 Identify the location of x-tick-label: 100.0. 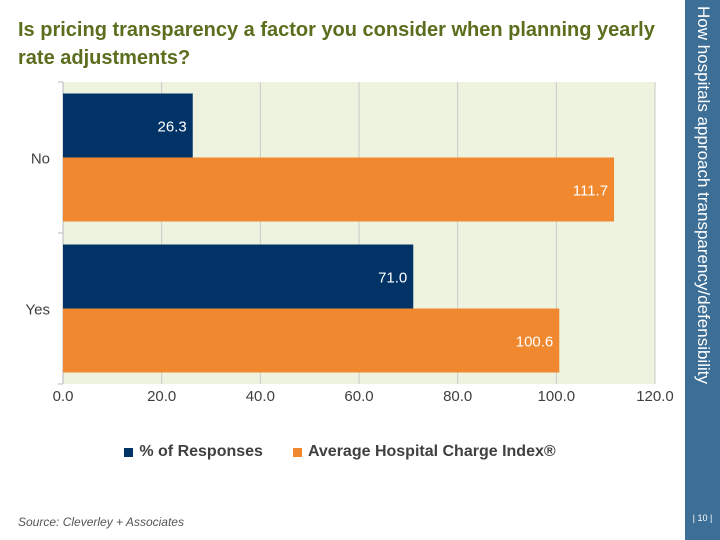
(557, 396).